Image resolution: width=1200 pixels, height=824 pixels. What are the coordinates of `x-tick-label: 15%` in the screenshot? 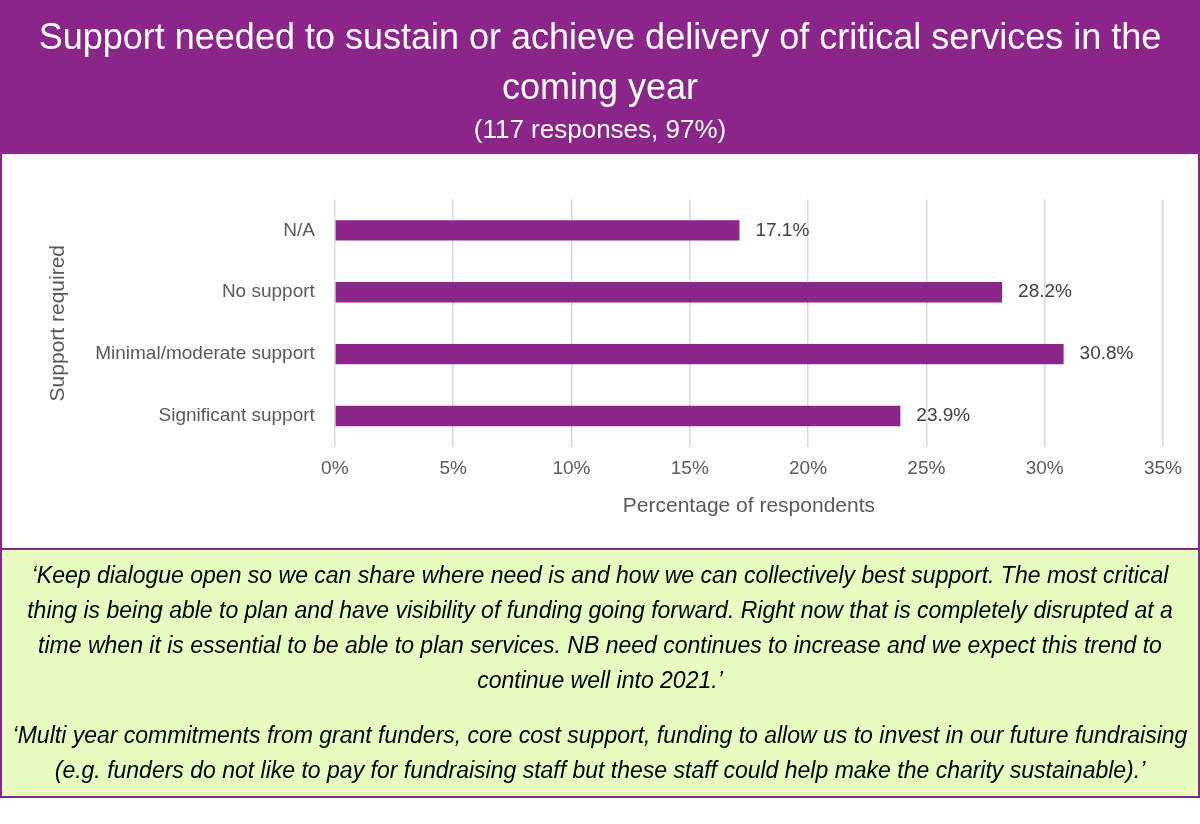 It's located at (689, 467).